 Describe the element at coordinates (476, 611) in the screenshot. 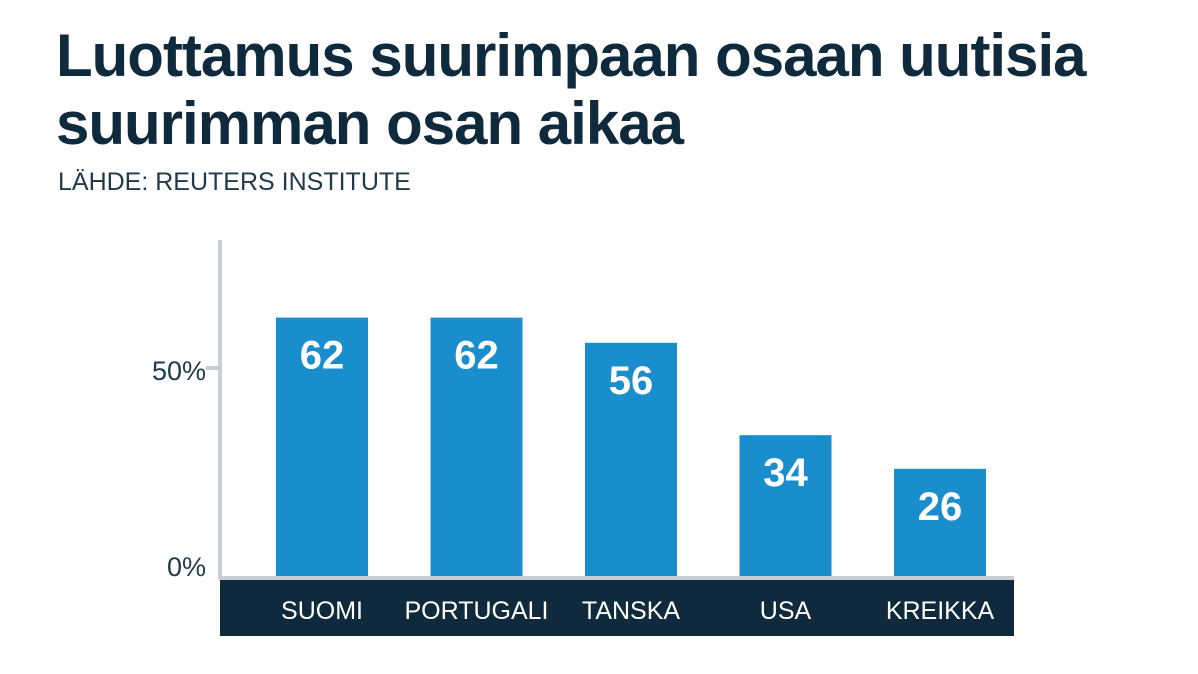

I see `category-label: PORTUGALI` at that location.